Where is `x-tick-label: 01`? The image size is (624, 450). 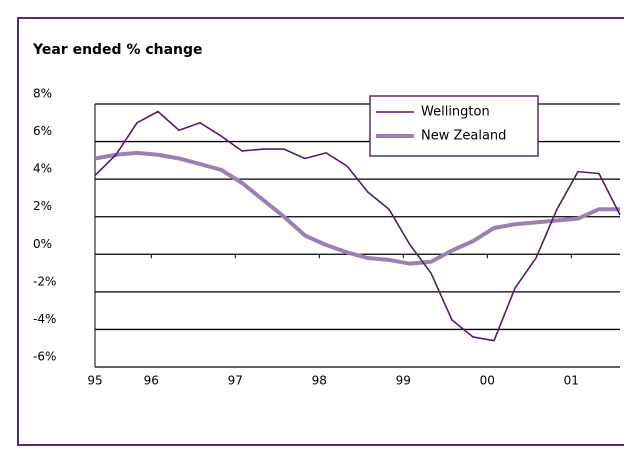 x-tick-label: 01 is located at coordinates (571, 381).